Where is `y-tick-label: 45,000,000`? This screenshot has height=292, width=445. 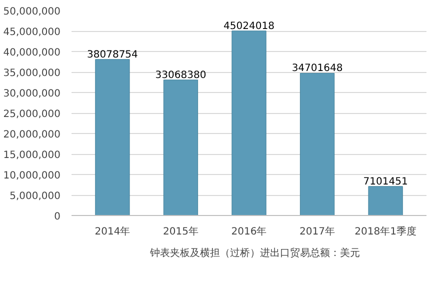 y-tick-label: 45,000,000 is located at coordinates (32, 32).